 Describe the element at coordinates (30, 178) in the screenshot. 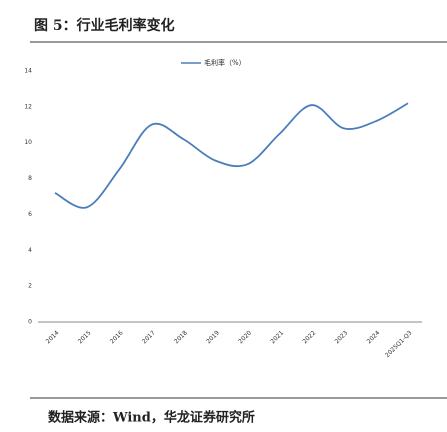

I see `y-tick-label: 8` at that location.